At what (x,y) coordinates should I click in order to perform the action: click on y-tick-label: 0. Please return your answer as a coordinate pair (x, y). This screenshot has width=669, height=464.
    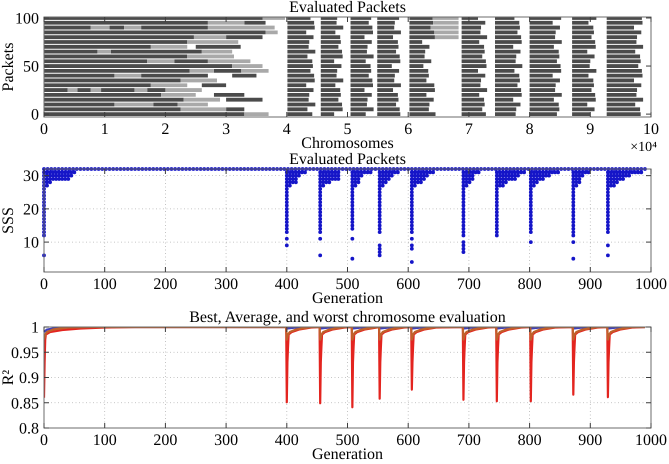
    Looking at the image, I should click on (35, 115).